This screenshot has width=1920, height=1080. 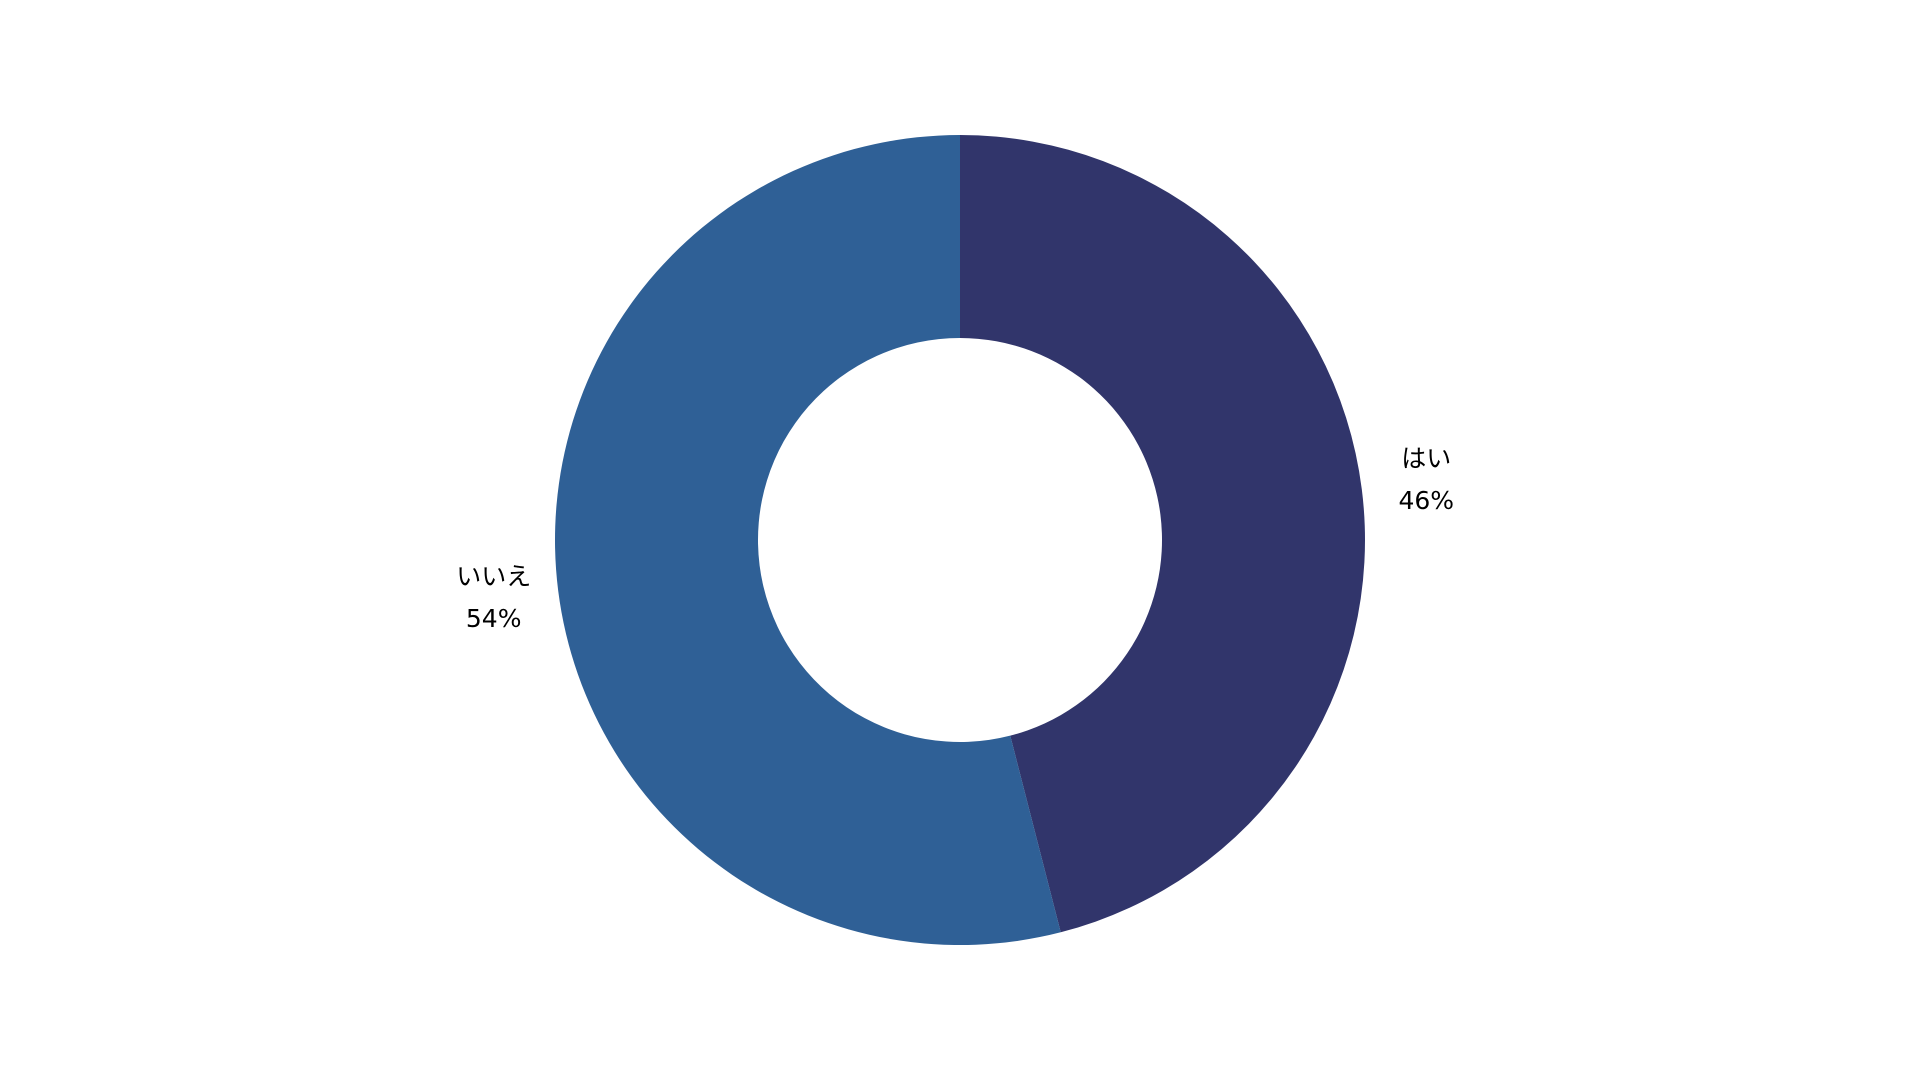 I want to click on slice-label: いいえ, so click(x=493, y=576).